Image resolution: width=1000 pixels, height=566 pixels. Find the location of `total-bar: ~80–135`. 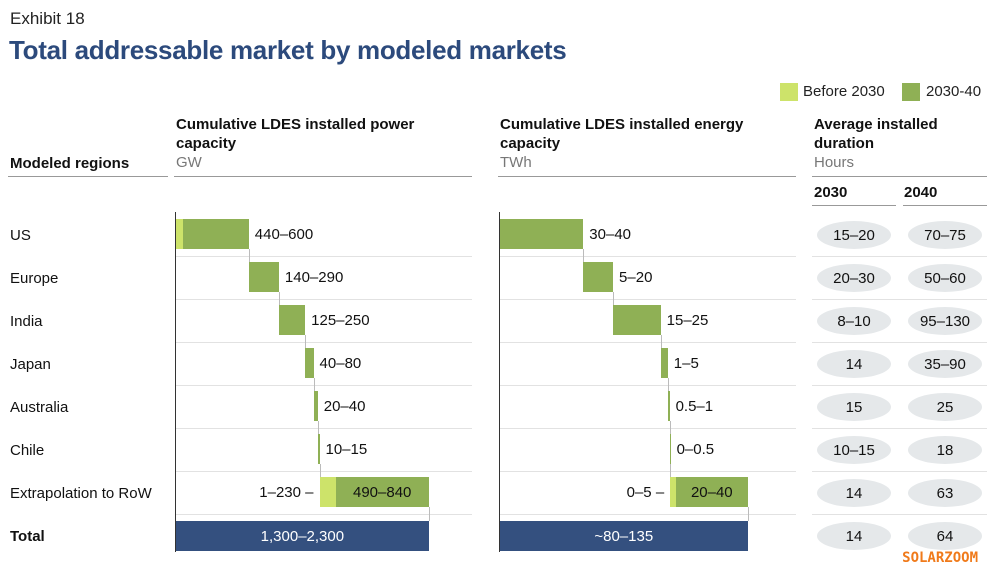

total-bar: ~80–135 is located at coordinates (624, 536).